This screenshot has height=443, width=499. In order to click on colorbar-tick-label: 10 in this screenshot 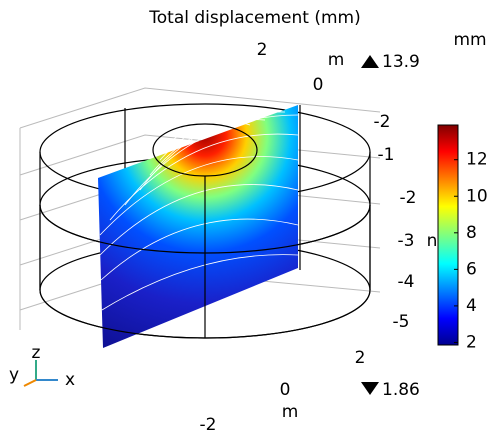, I will do `click(477, 196)`.